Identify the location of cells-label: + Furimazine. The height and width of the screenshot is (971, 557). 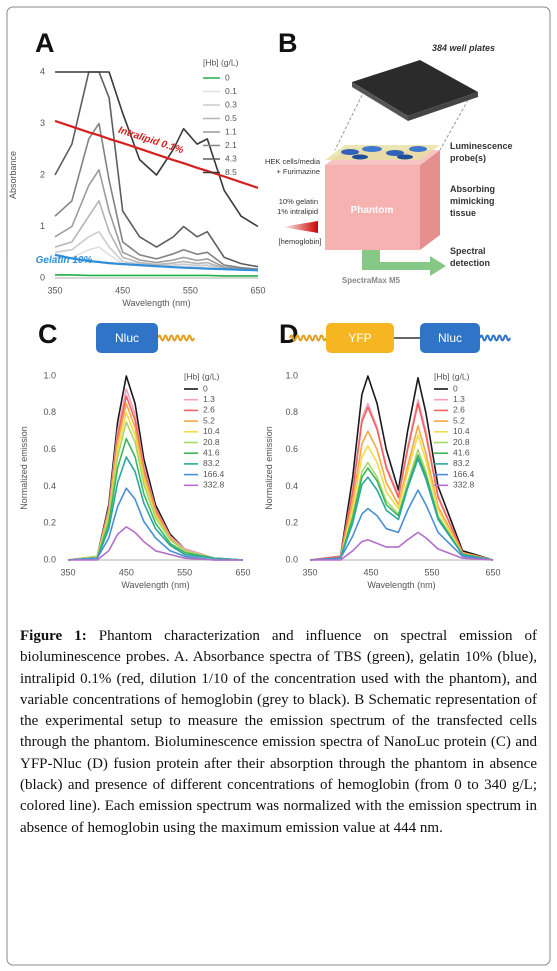
(298, 171).